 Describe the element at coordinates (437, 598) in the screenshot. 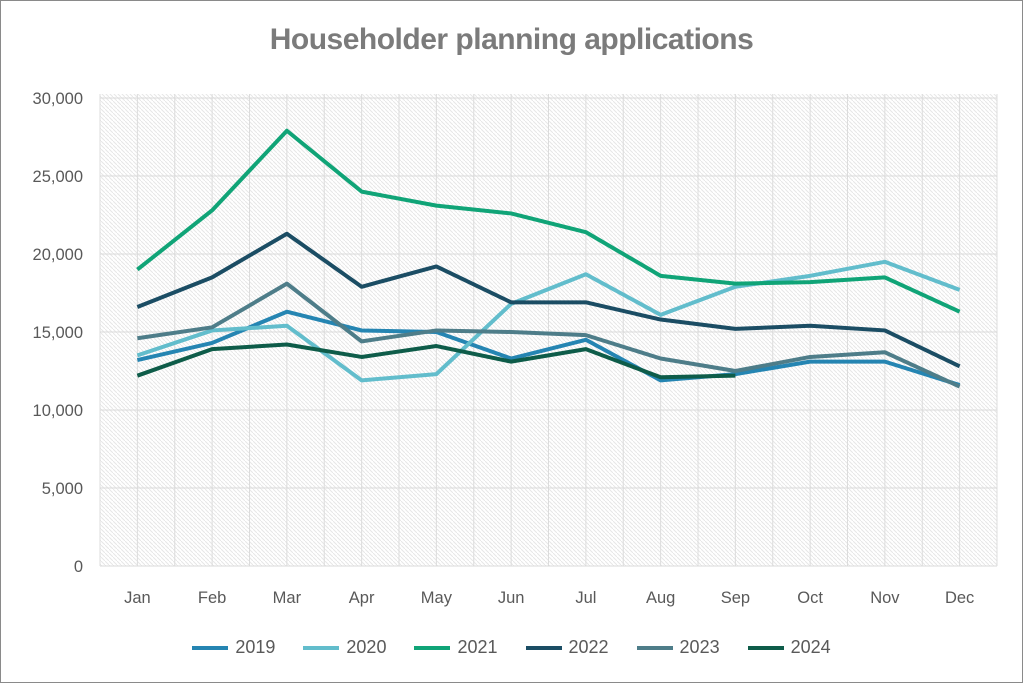

I see `x-tick-label: May` at that location.